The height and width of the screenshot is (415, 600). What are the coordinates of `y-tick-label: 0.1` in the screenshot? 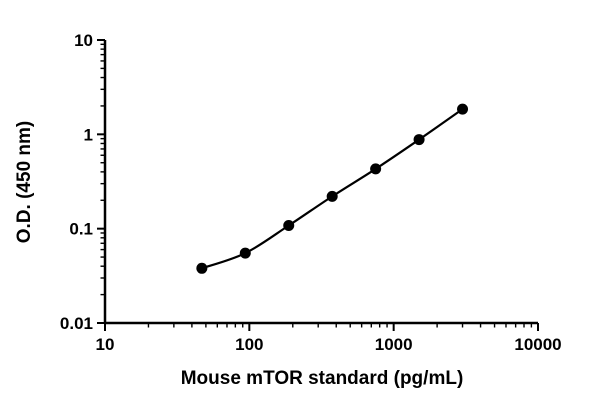 It's located at (81, 229).